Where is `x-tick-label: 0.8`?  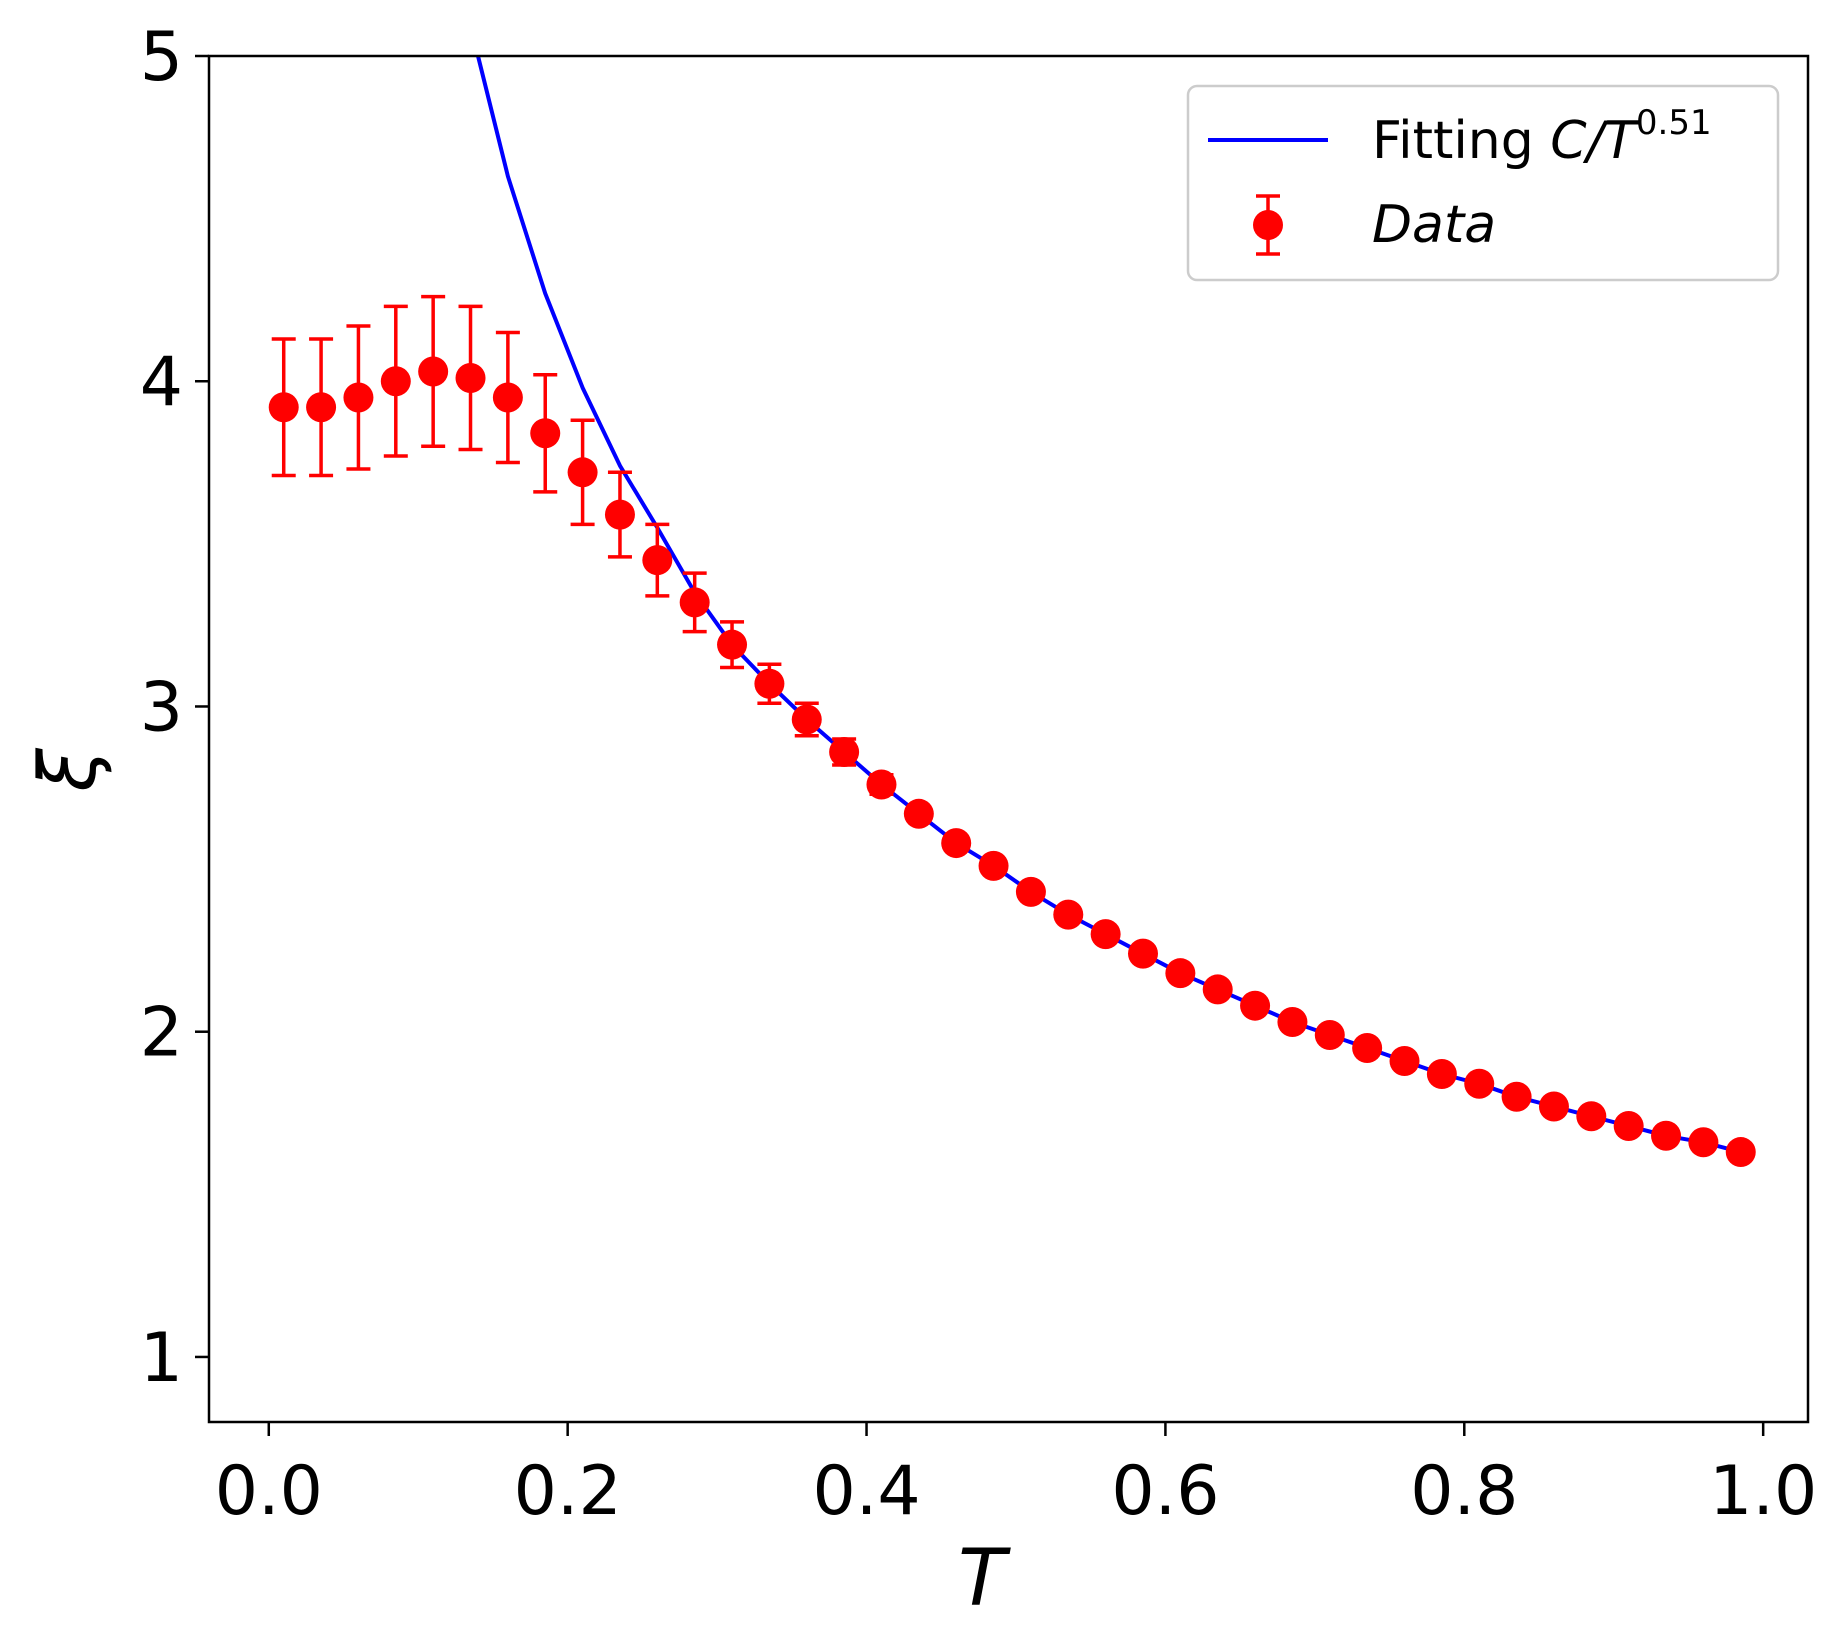 x-tick-label: 0.8 is located at coordinates (1464, 1491).